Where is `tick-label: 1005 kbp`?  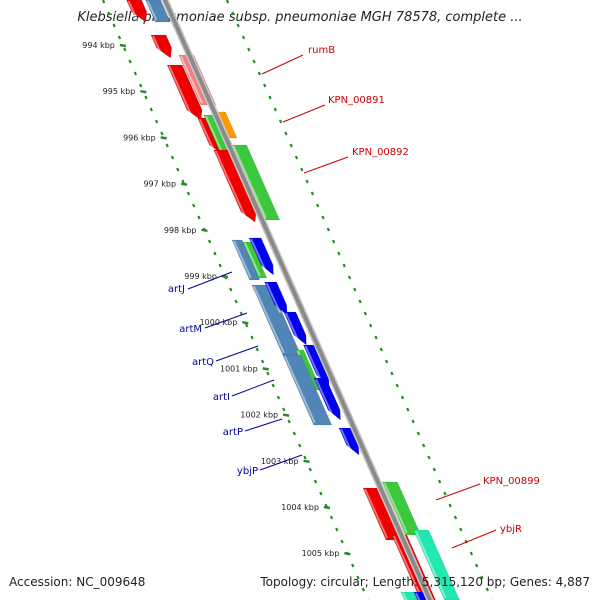 tick-label: 1005 kbp is located at coordinates (321, 553).